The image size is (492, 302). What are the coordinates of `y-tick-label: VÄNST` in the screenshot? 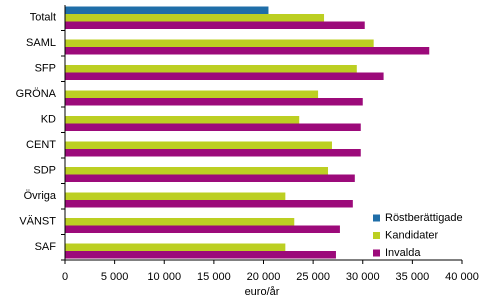 It's located at (37, 222).